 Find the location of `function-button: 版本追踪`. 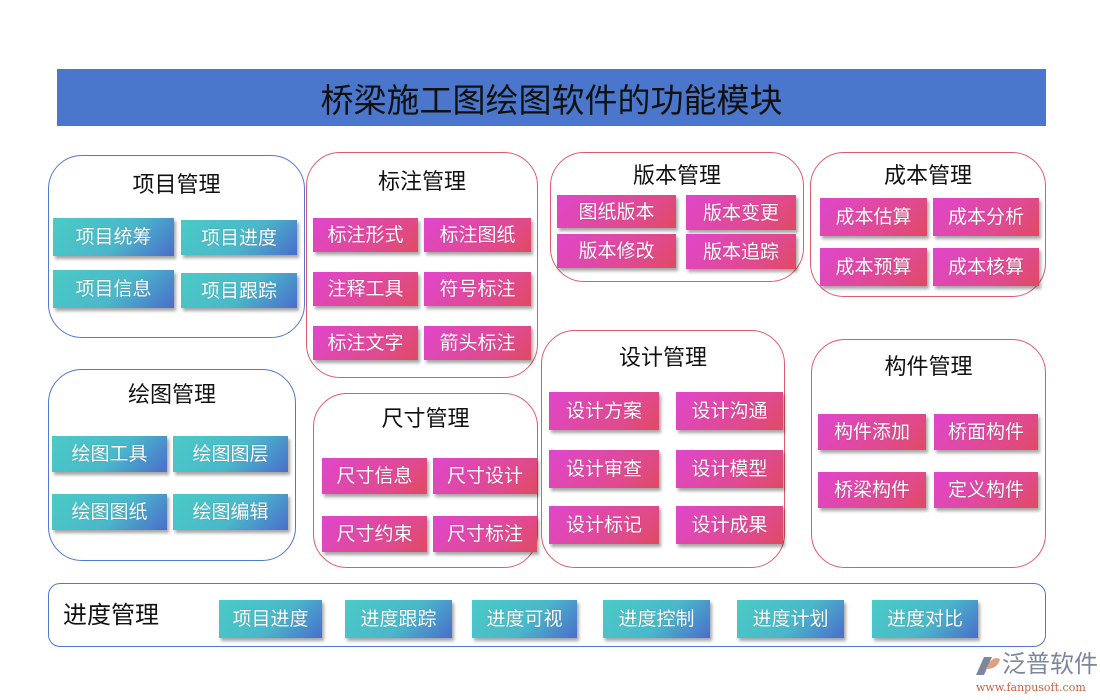

function-button: 版本追踪 is located at coordinates (741, 251).